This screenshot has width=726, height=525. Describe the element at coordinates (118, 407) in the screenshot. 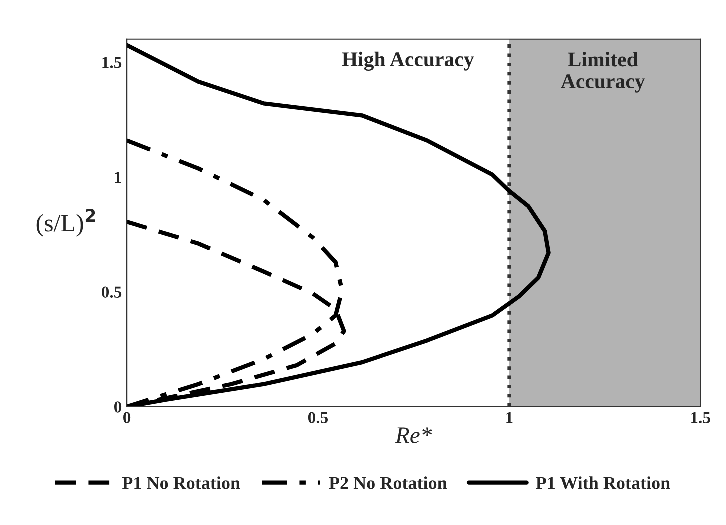

I see `y-tick-label: 0` at that location.